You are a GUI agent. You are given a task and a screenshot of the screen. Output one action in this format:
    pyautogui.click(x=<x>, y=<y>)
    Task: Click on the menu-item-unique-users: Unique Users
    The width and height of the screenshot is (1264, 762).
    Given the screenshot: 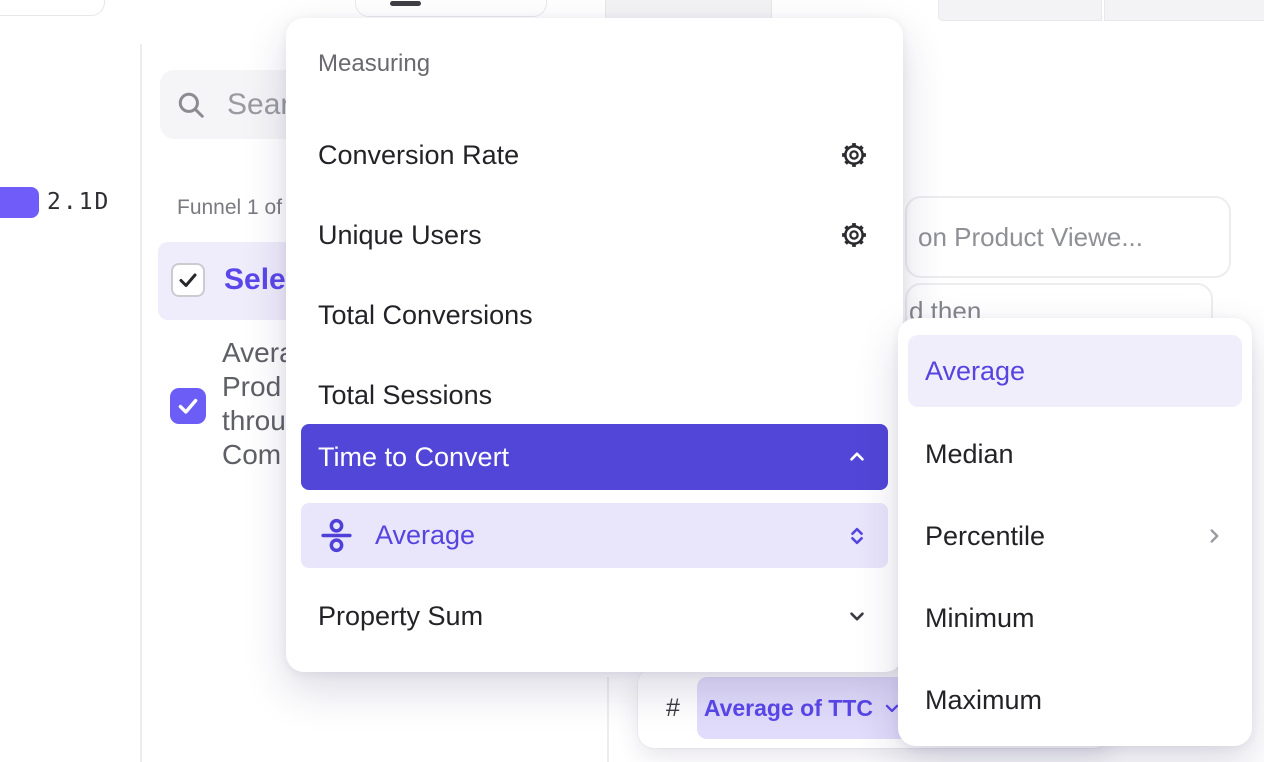 What is the action you would take?
    pyautogui.click(x=594, y=235)
    